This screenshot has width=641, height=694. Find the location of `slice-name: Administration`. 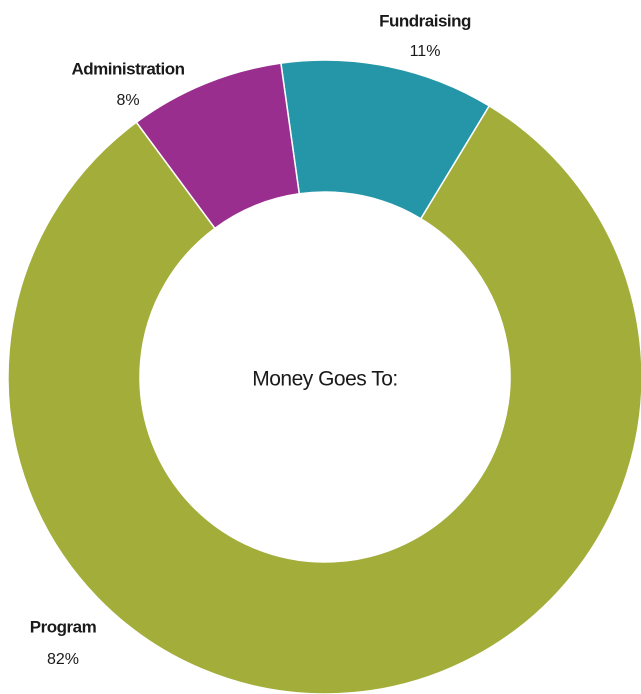

slice-name: Administration is located at coordinates (128, 68).